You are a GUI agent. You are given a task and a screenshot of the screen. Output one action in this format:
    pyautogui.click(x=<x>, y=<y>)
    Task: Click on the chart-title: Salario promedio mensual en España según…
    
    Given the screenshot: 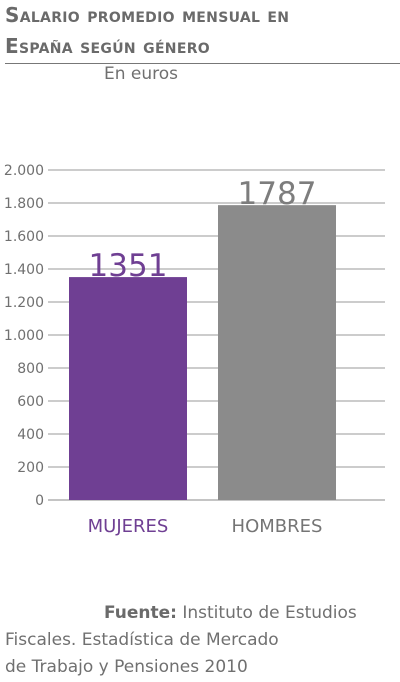 What is the action you would take?
    pyautogui.click(x=202, y=31)
    